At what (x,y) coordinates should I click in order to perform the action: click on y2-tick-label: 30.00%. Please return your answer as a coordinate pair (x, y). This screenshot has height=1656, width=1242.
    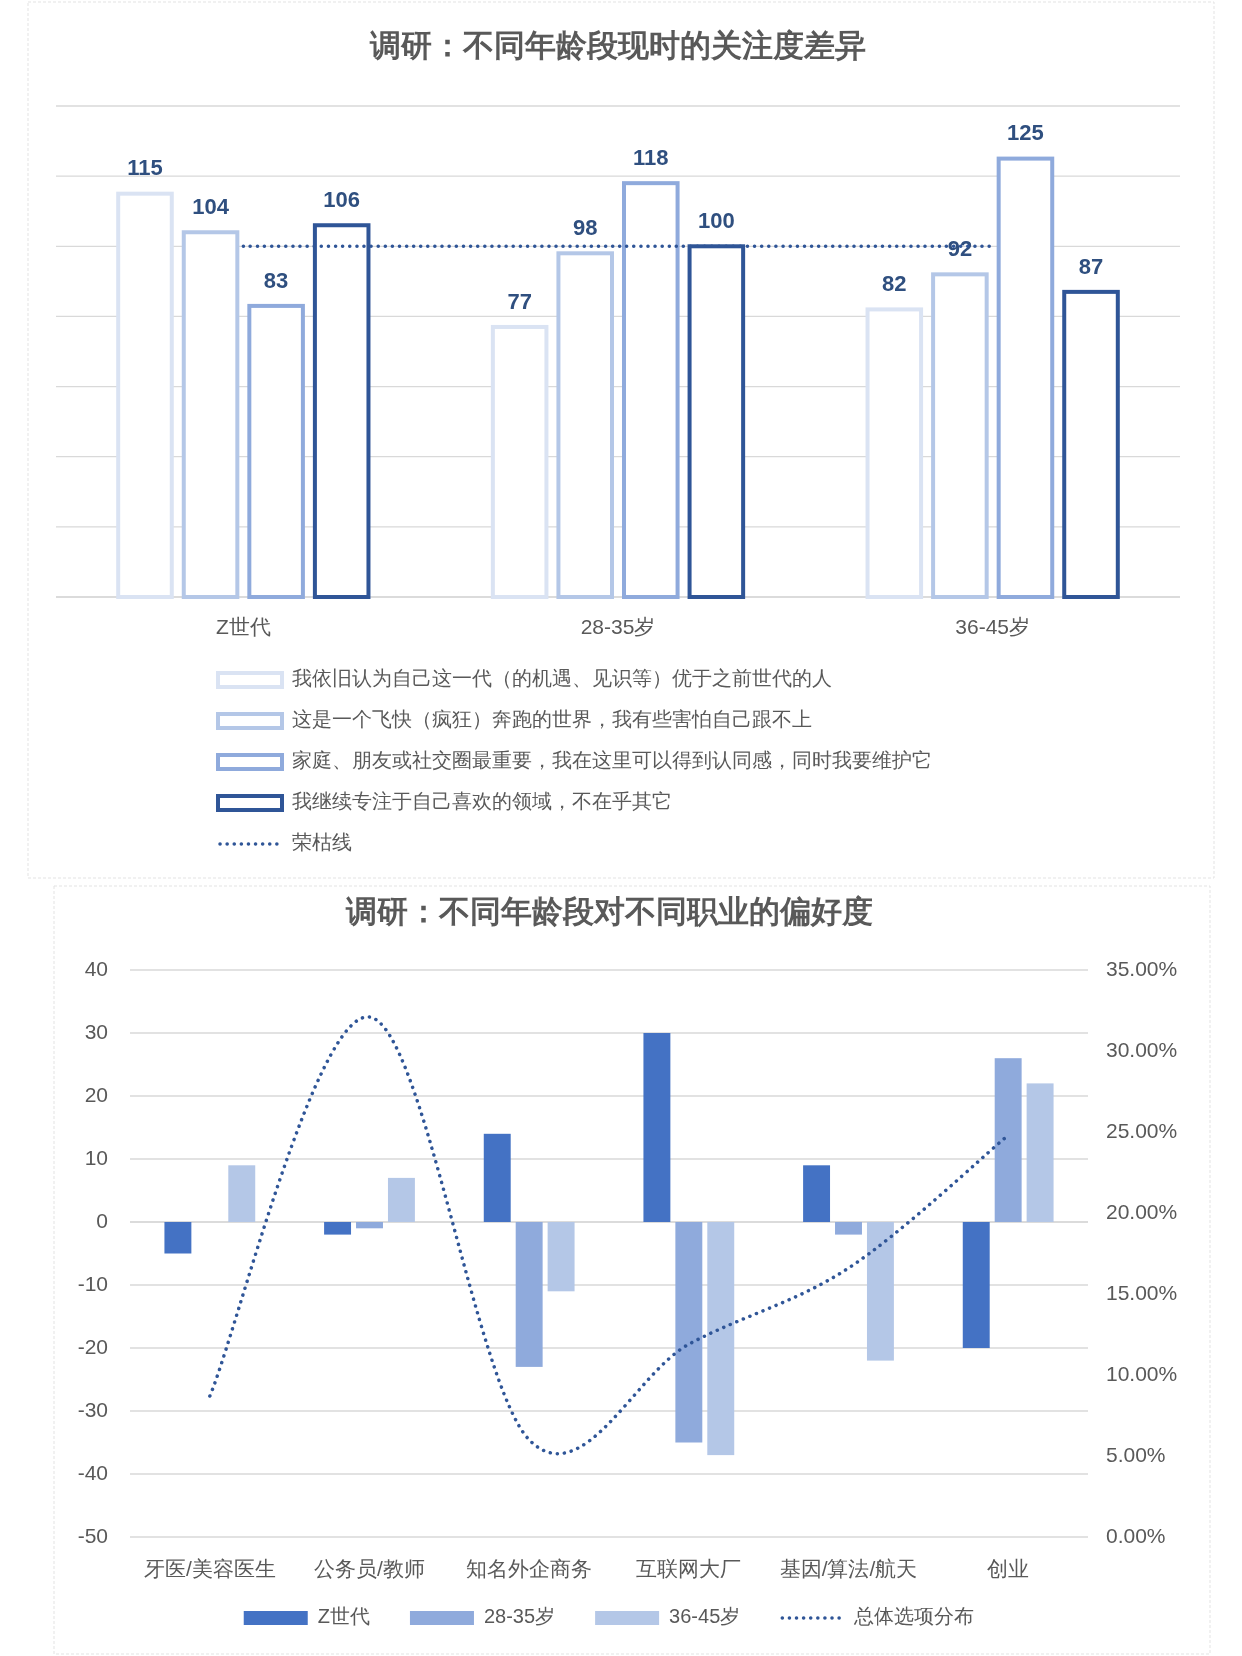
    Looking at the image, I should click on (1142, 1049).